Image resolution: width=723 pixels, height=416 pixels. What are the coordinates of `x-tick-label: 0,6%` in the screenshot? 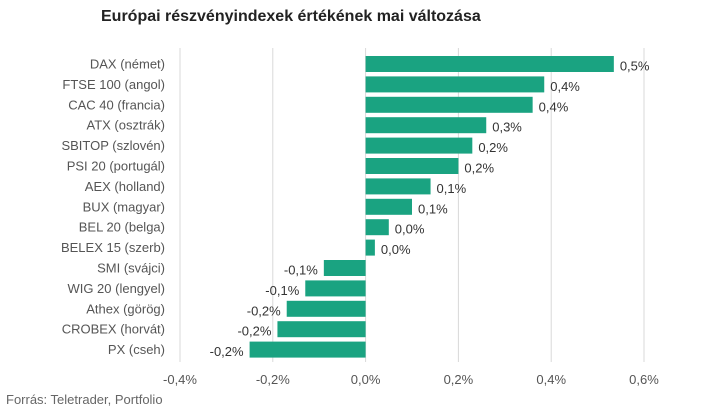 It's located at (644, 379).